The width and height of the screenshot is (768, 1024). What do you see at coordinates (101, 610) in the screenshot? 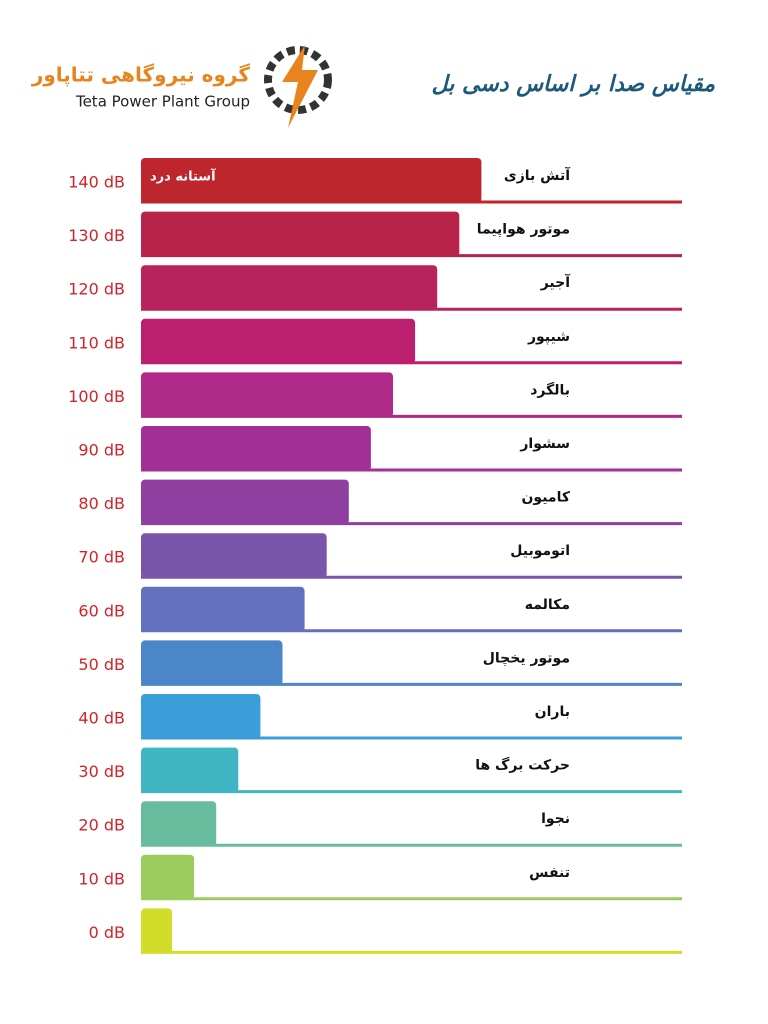
I see `value-label: 60 dB` at bounding box center [101, 610].